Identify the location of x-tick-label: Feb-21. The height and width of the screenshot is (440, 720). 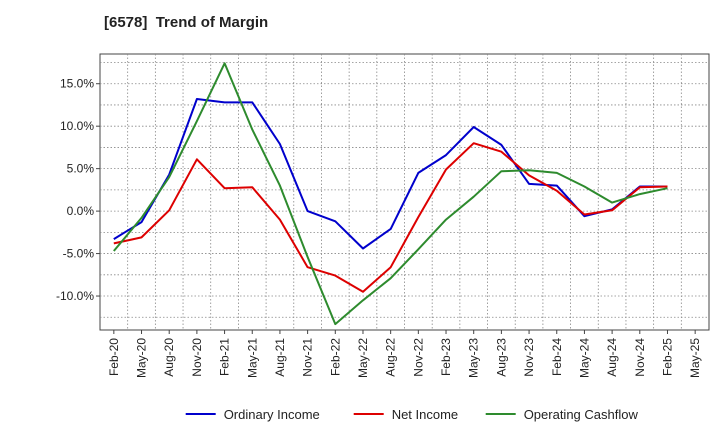
(225, 357).